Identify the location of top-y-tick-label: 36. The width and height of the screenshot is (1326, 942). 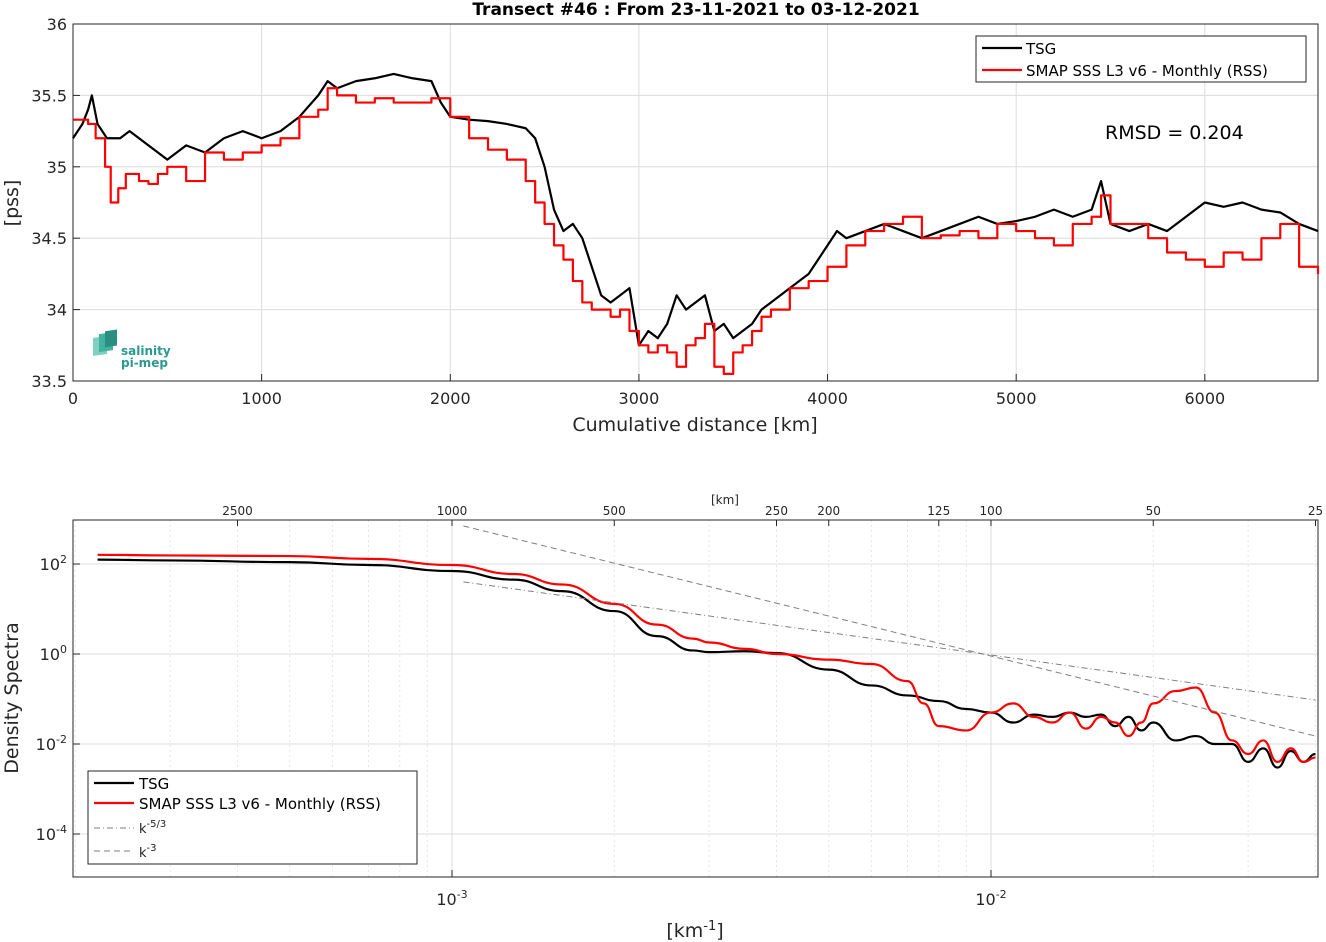
(57, 24).